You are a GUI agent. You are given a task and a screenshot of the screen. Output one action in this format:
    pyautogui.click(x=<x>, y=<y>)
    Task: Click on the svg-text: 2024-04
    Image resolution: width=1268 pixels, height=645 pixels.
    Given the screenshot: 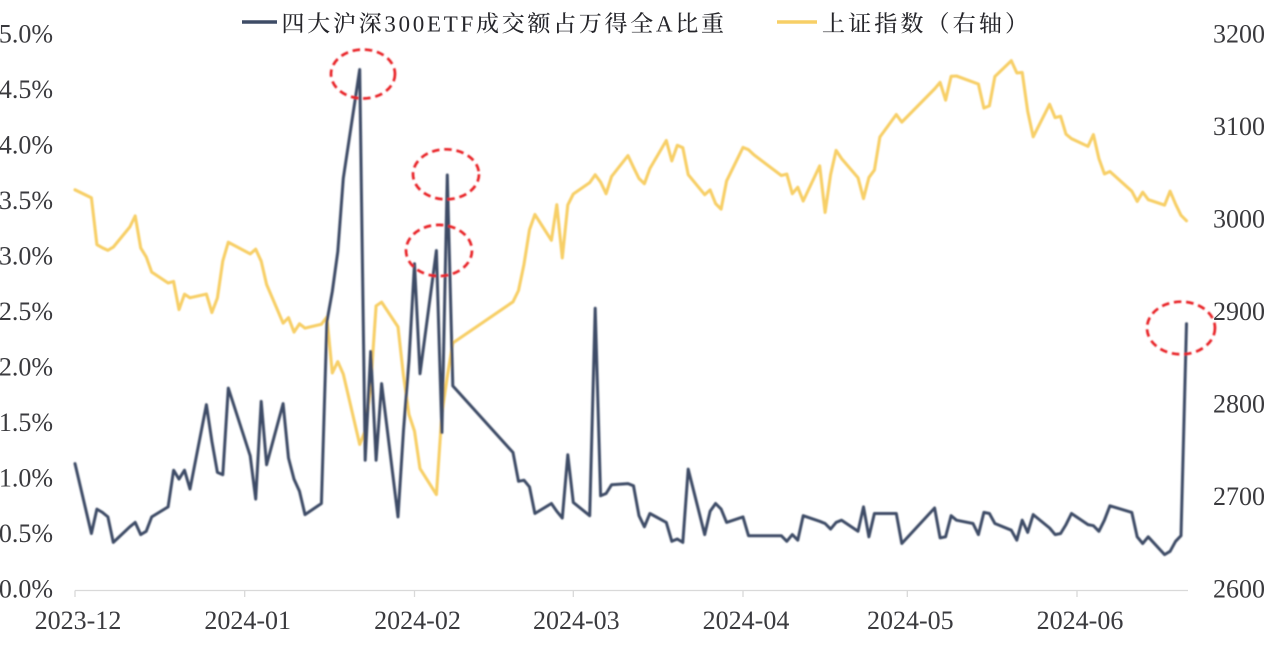 What is the action you would take?
    pyautogui.click(x=746, y=620)
    